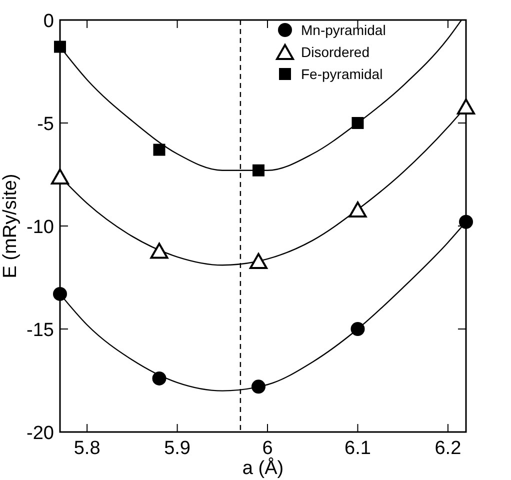  I want to click on y-tick-label: -10, so click(40, 227).